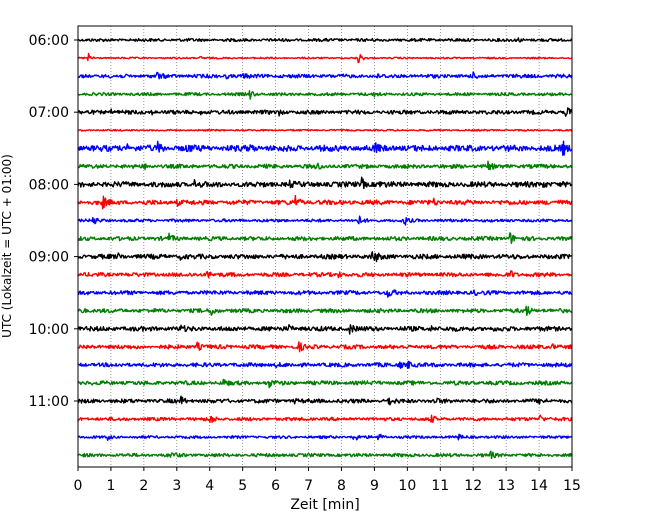 The width and height of the screenshot is (650, 520). What do you see at coordinates (324, 505) in the screenshot?
I see `x-axis-label: Zeit [min]` at bounding box center [324, 505].